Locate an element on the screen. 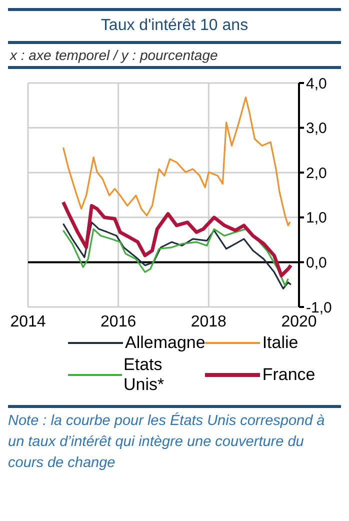  x-tick-label: 2018 is located at coordinates (208, 321).